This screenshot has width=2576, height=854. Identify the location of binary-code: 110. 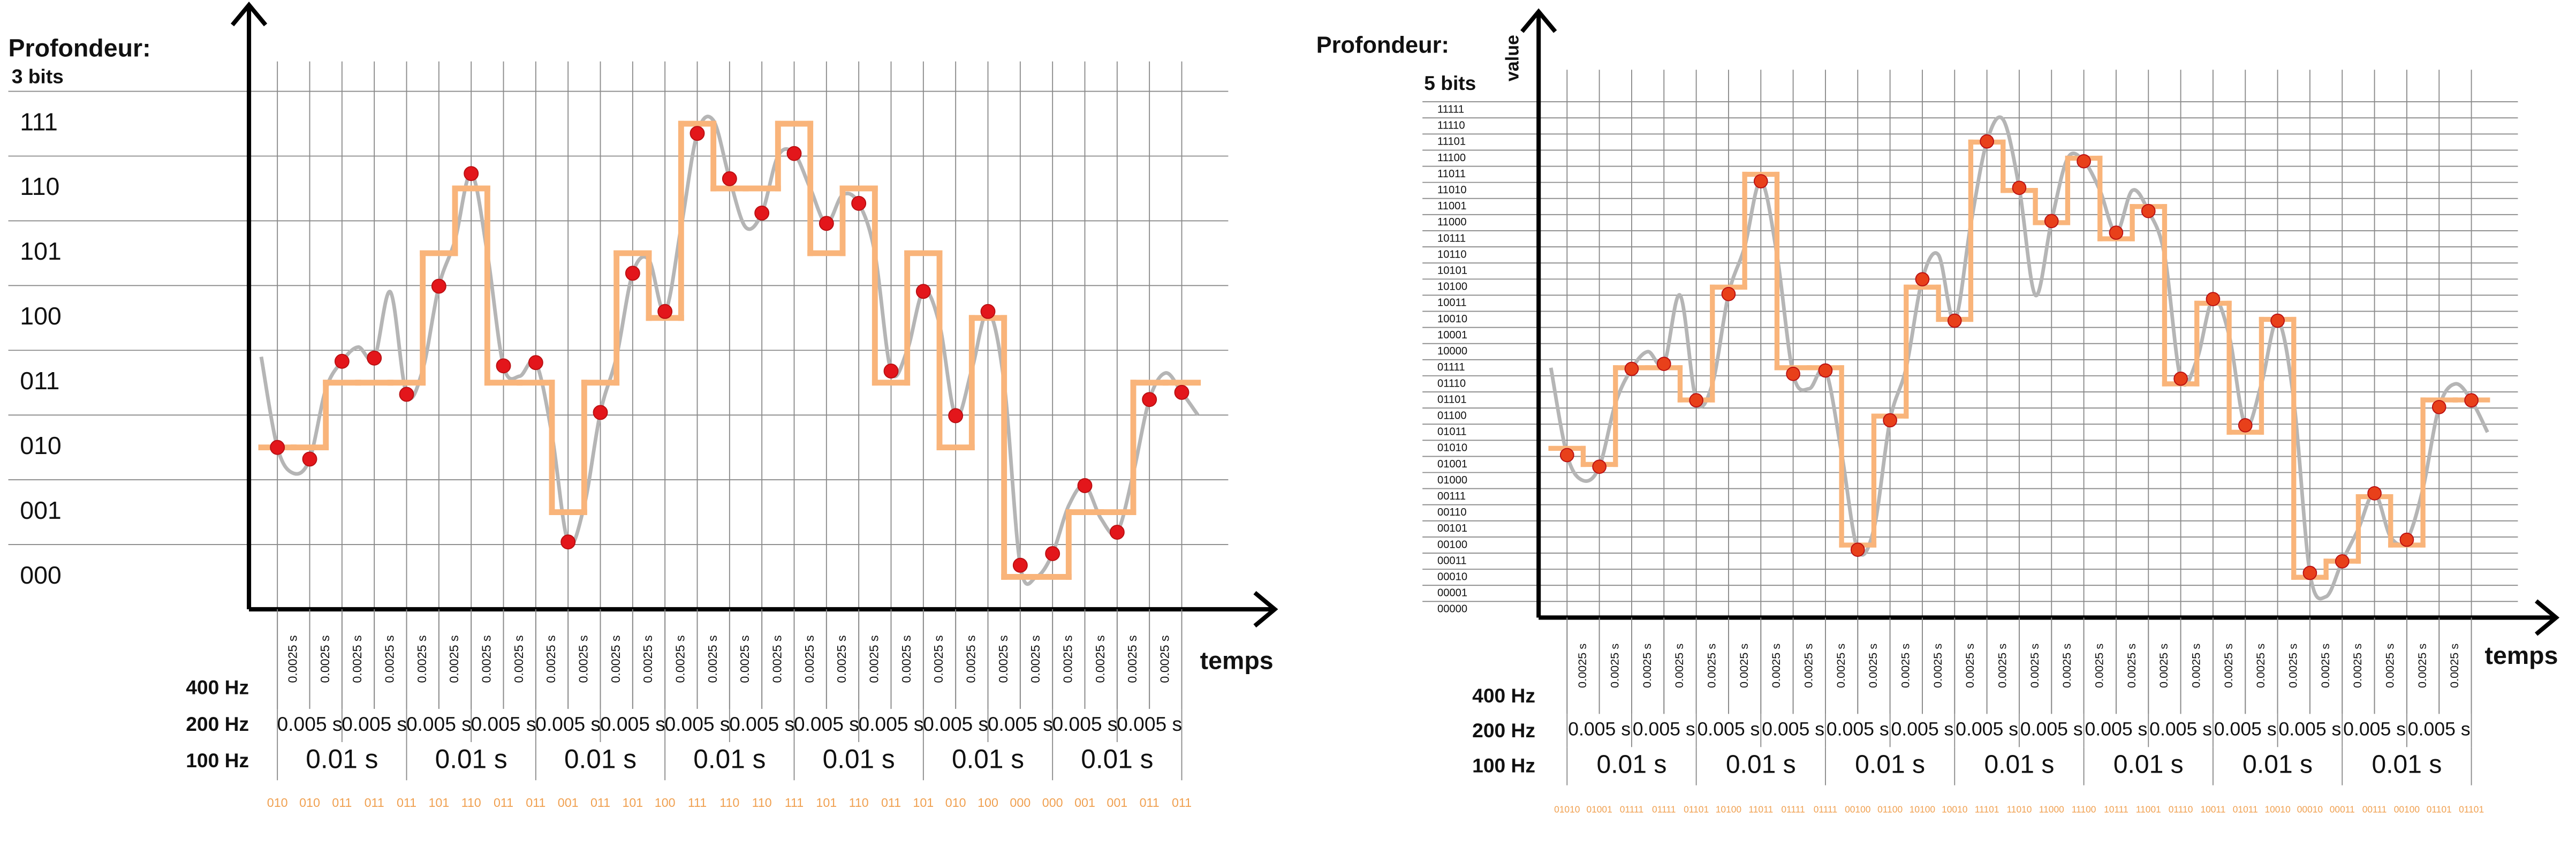
(471, 803).